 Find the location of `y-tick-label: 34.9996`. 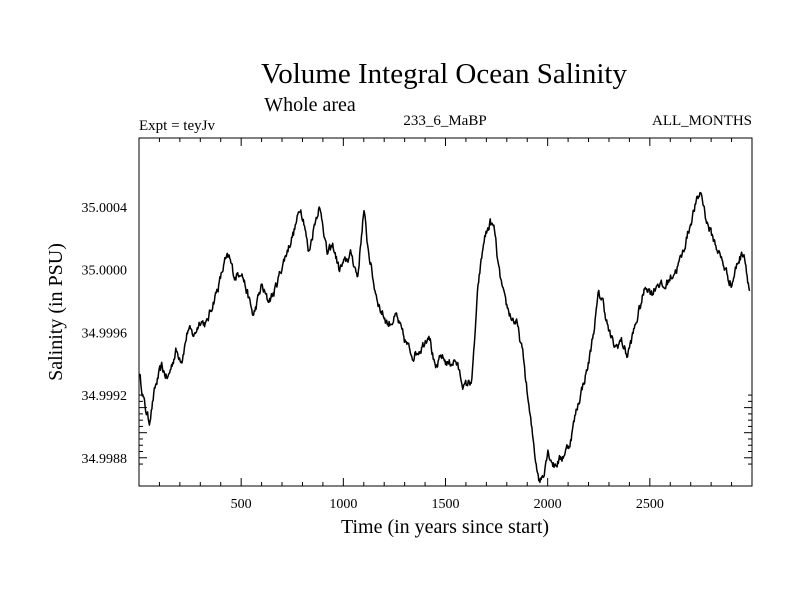

y-tick-label: 34.9996 is located at coordinates (105, 333).